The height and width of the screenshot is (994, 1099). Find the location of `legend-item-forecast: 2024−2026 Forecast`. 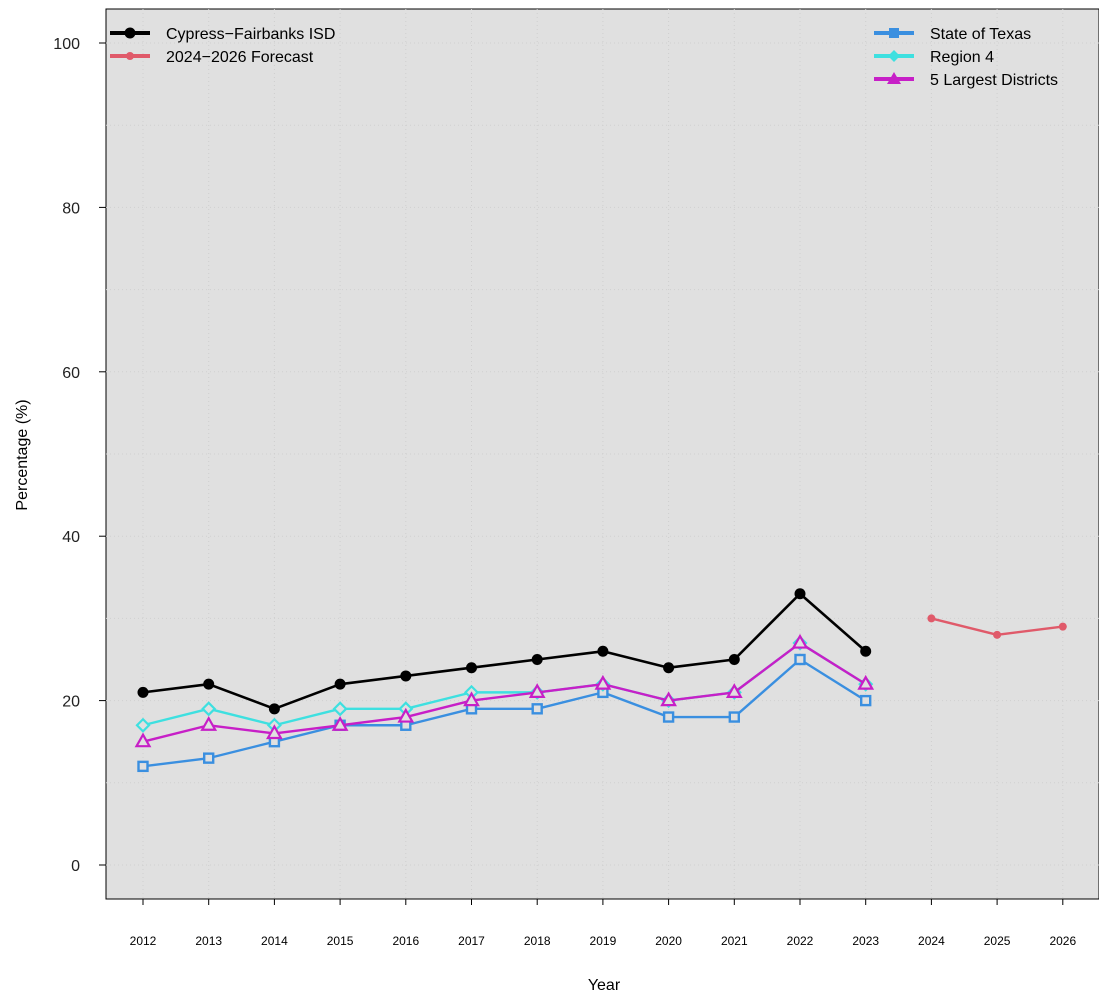

legend-item-forecast: 2024−2026 Forecast is located at coordinates (212, 57).